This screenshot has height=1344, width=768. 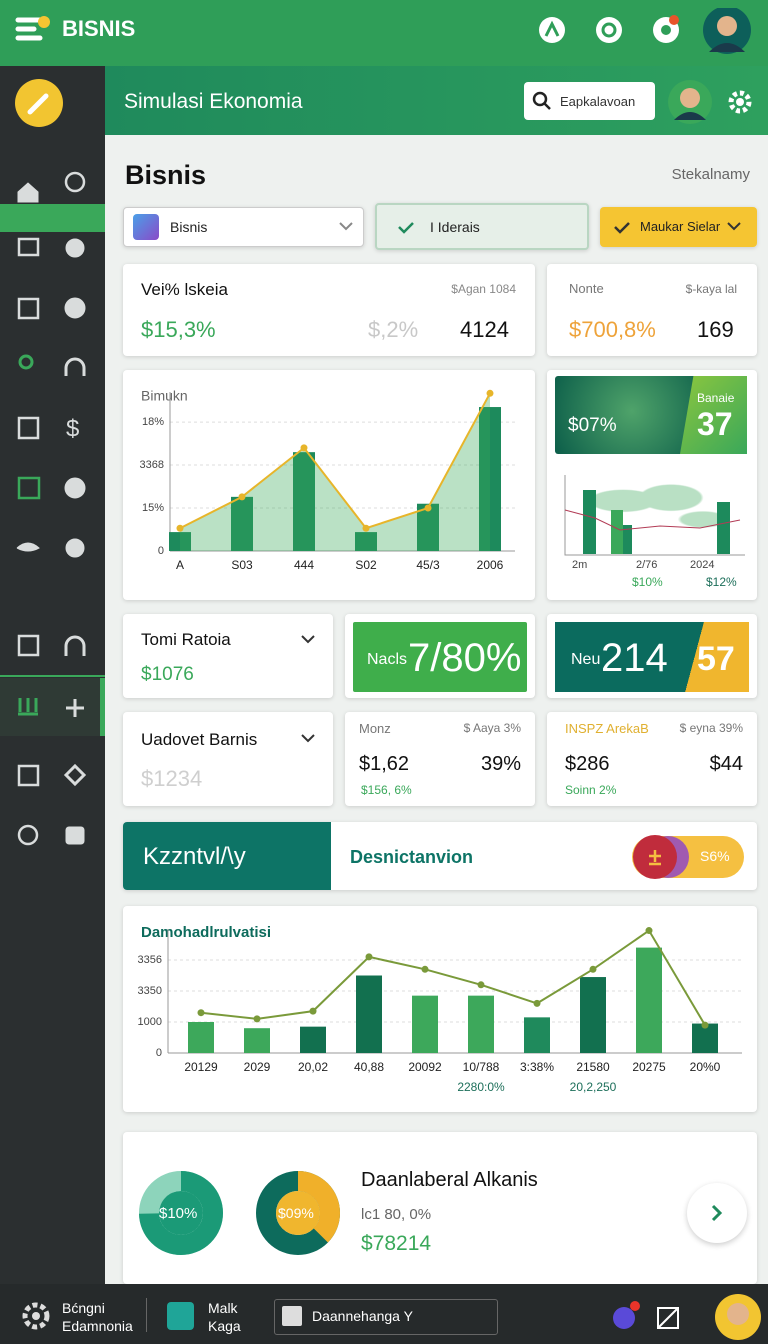 What do you see at coordinates (393, 329) in the screenshot?
I see `stat-secondary: $,2%` at bounding box center [393, 329].